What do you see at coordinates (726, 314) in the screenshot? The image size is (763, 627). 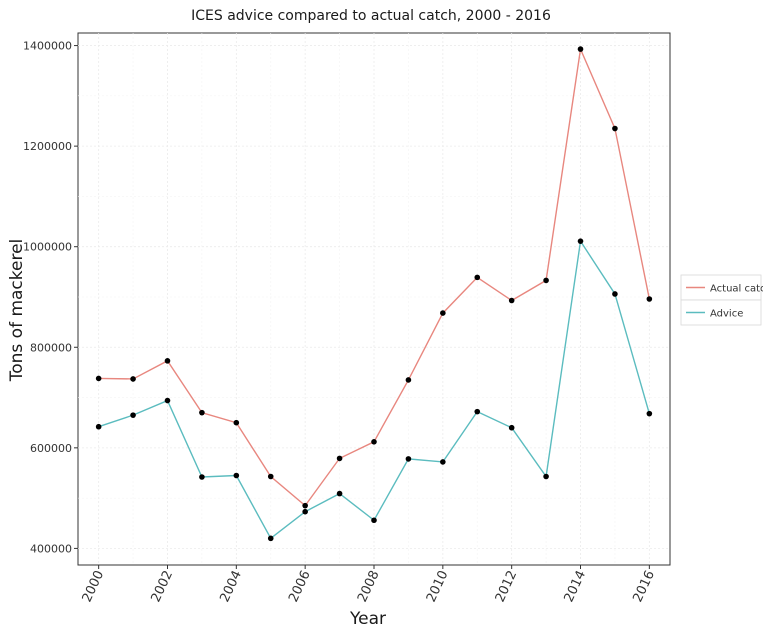 I see `legend-label: Advice` at bounding box center [726, 314].